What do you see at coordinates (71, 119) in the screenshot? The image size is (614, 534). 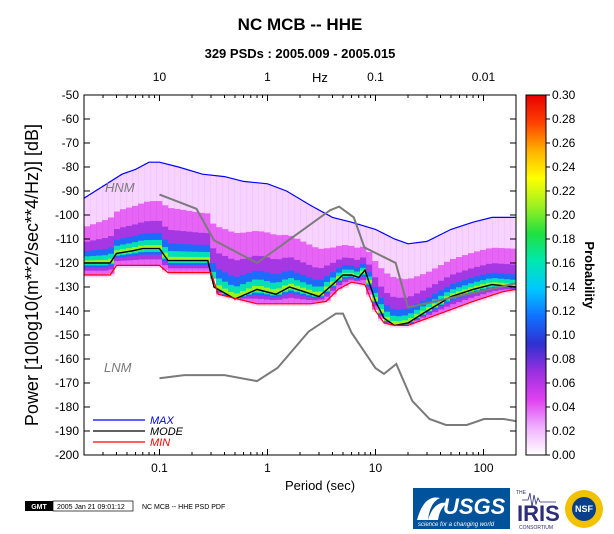 I see `y-tick-label: -60` at bounding box center [71, 119].